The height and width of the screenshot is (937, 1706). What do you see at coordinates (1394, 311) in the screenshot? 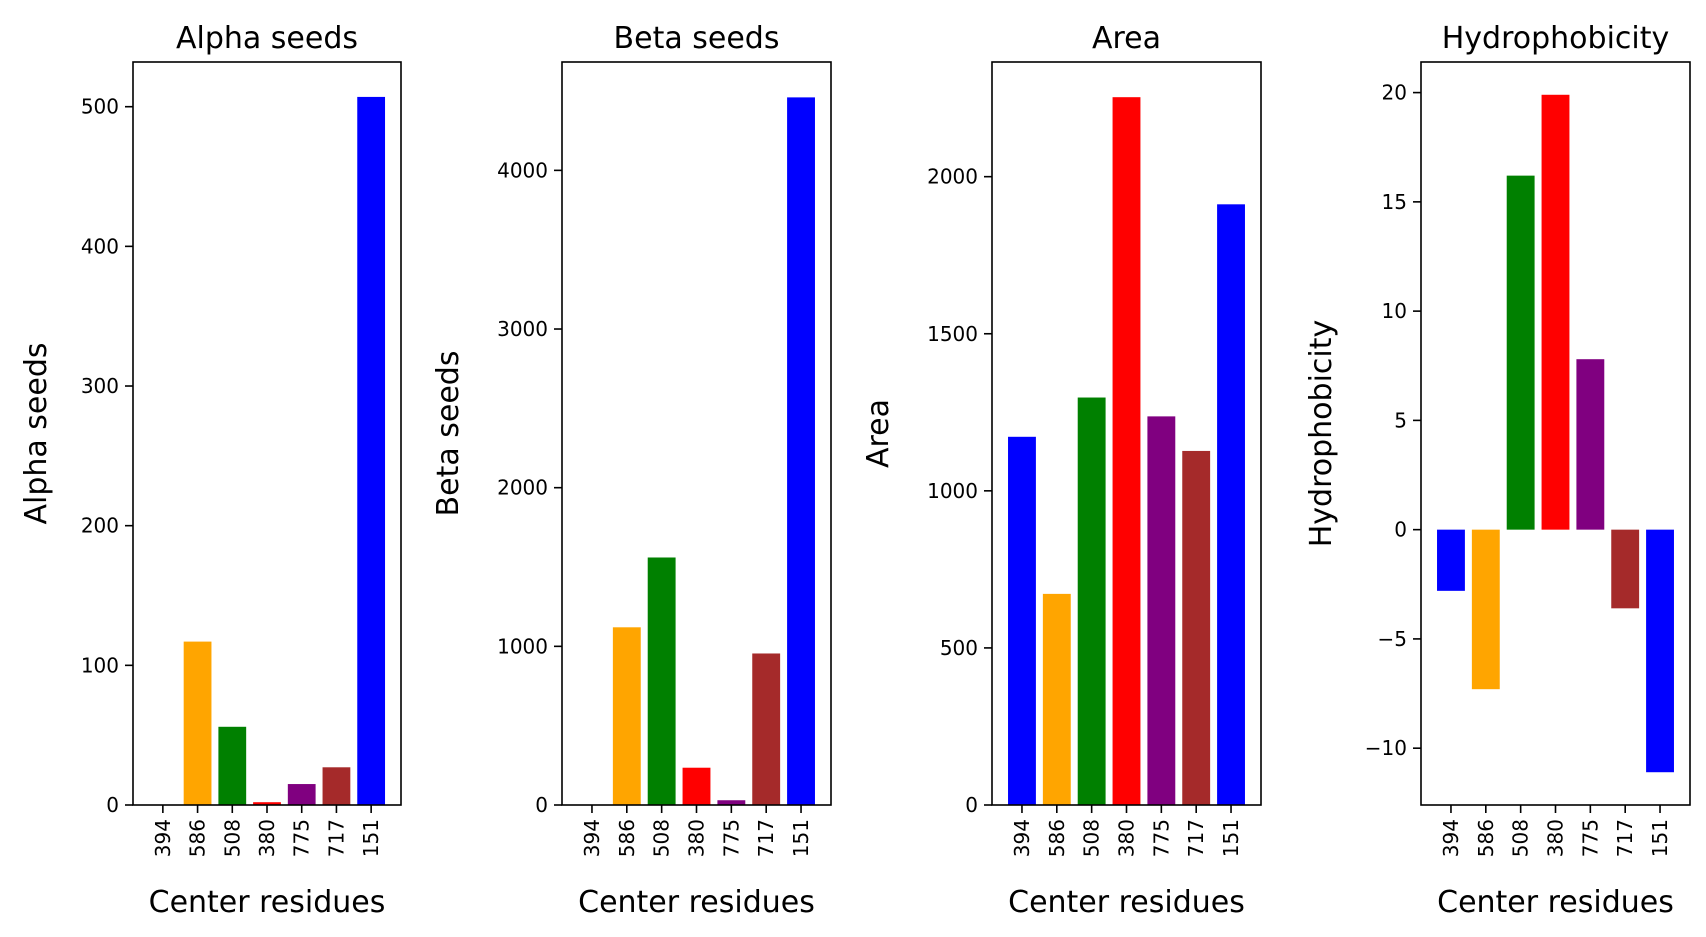
I see `y-tick-label: 10` at bounding box center [1394, 311].